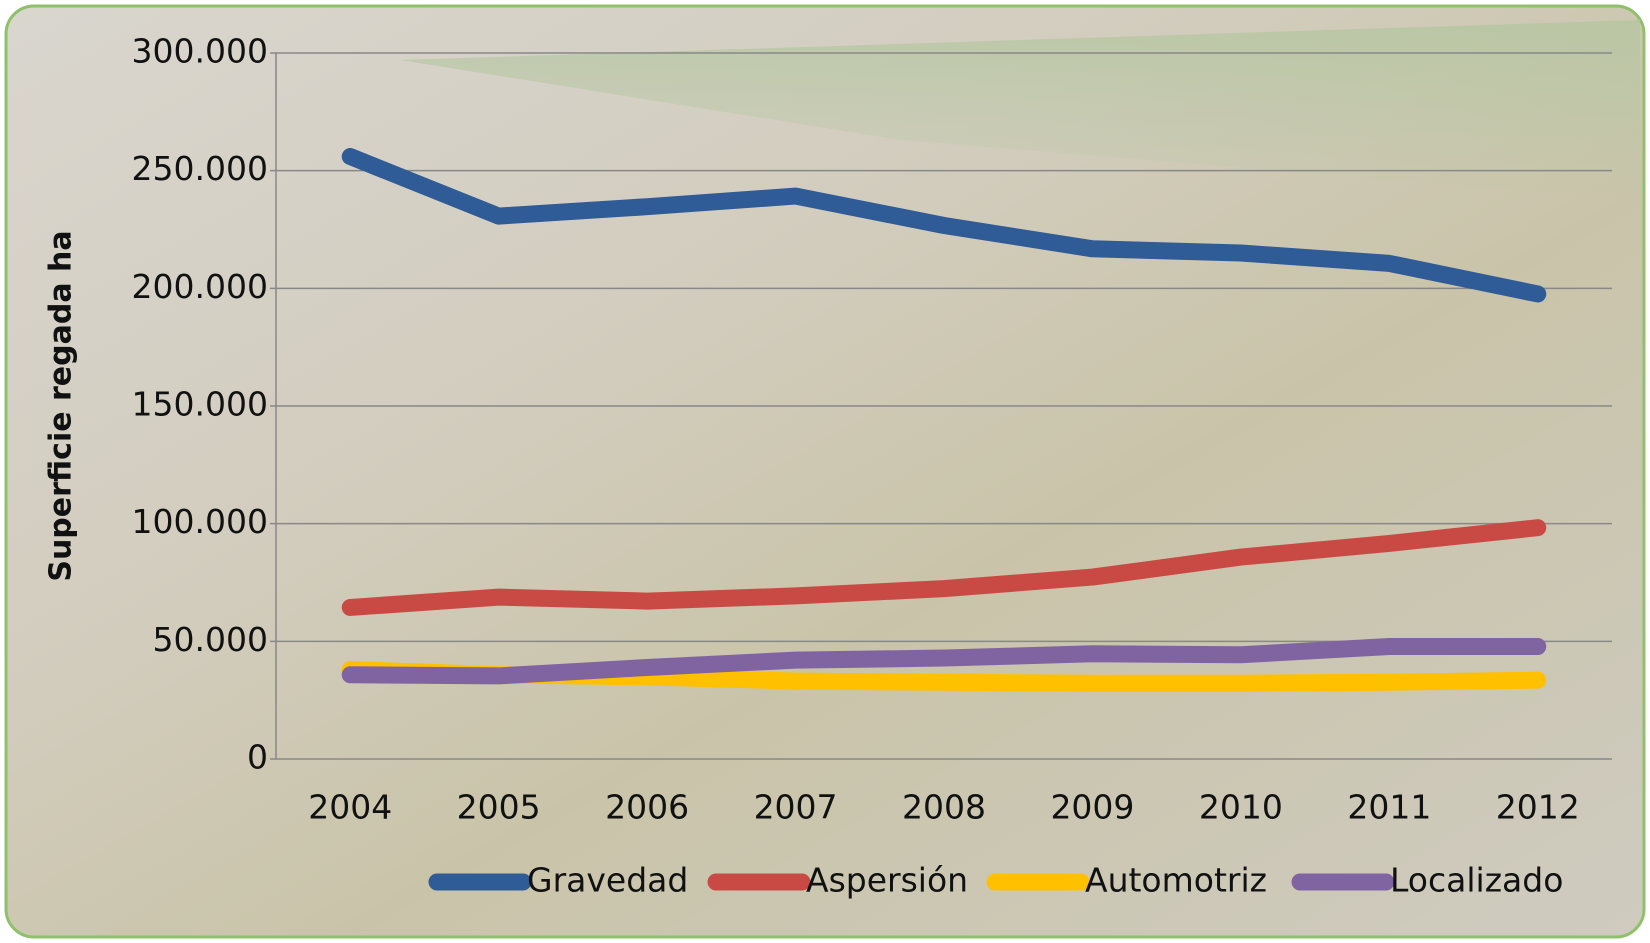  Describe the element at coordinates (1092, 807) in the screenshot. I see `x-tick-label: 2009` at that location.